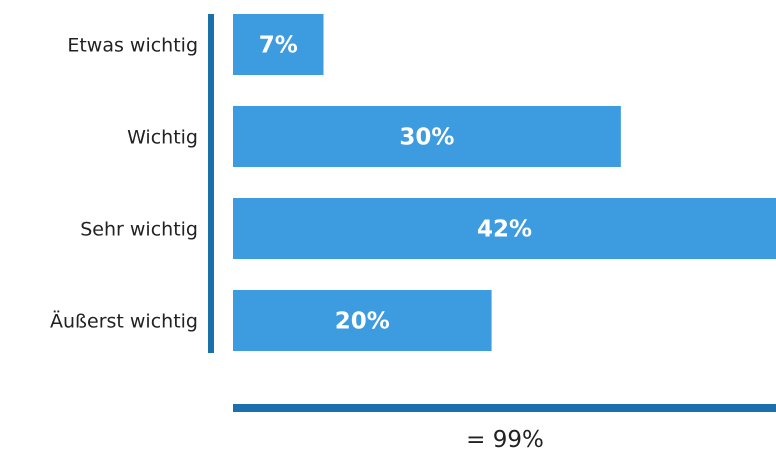 The width and height of the screenshot is (776, 457). I want to click on category-label: Wichtig, so click(162, 138).